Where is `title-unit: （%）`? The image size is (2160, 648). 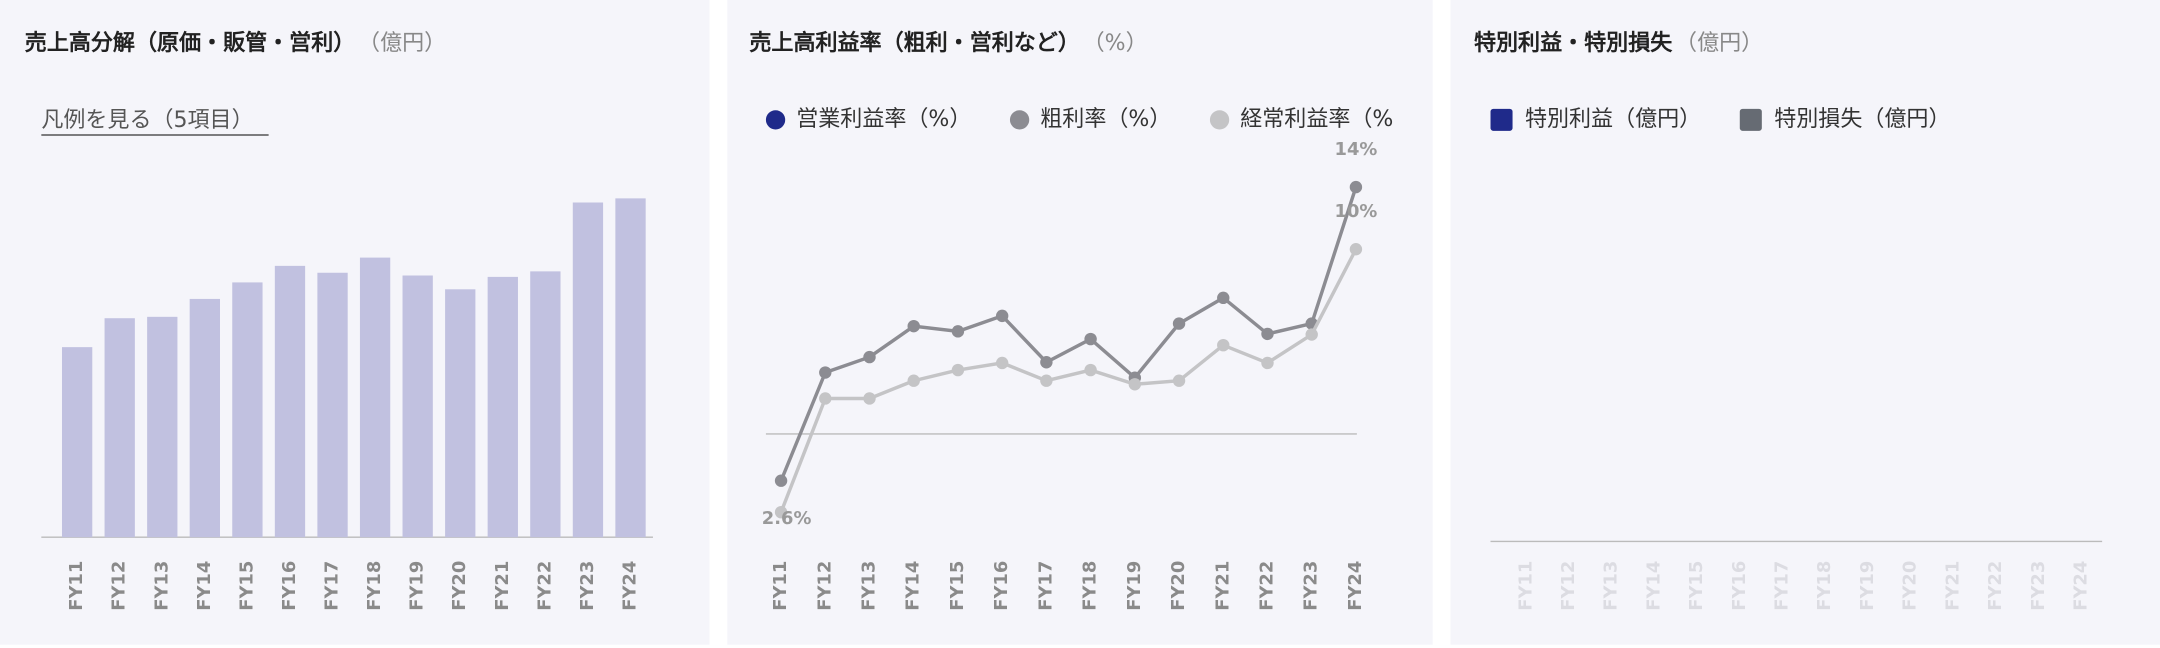
title-unit: （%） is located at coordinates (1115, 43).